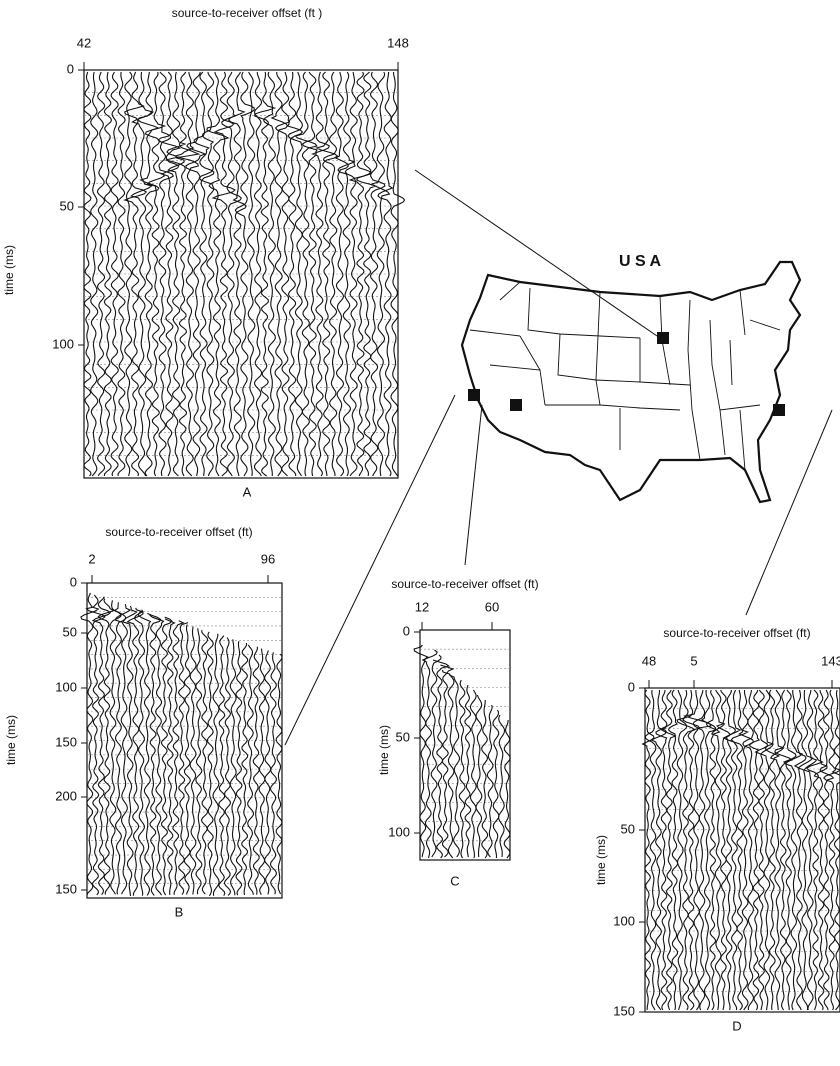 The height and width of the screenshot is (1066, 840). I want to click on leader-a, so click(536, 253).